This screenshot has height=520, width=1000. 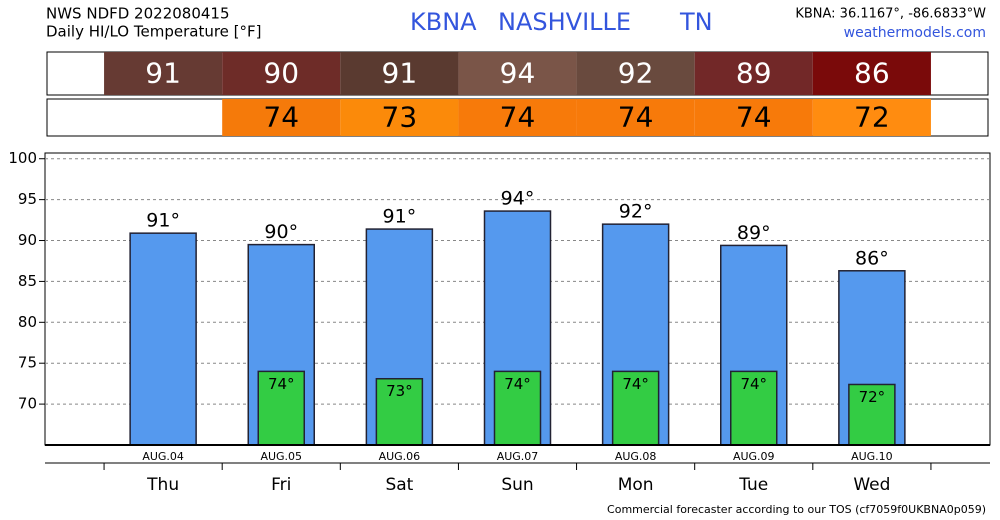 I want to click on source: NWS NDFD 2022080415, so click(x=138, y=14).